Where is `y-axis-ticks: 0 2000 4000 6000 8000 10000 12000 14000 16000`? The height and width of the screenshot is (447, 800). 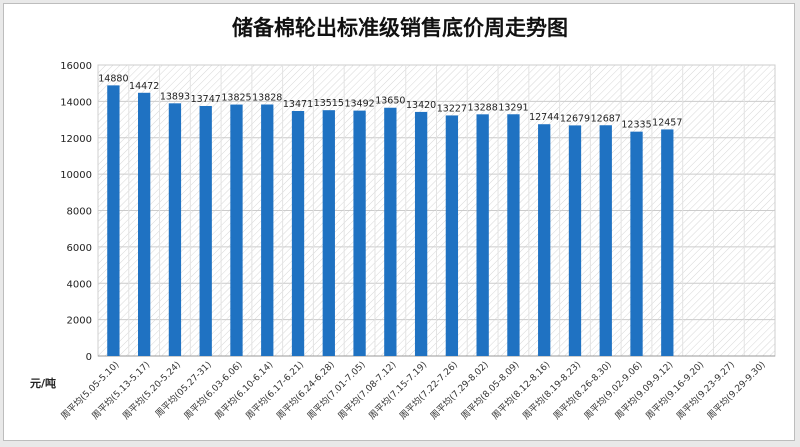
y-axis-ticks: 0 2000 4000 6000 8000 10000 12000 14000 16000 is located at coordinates (76, 212).